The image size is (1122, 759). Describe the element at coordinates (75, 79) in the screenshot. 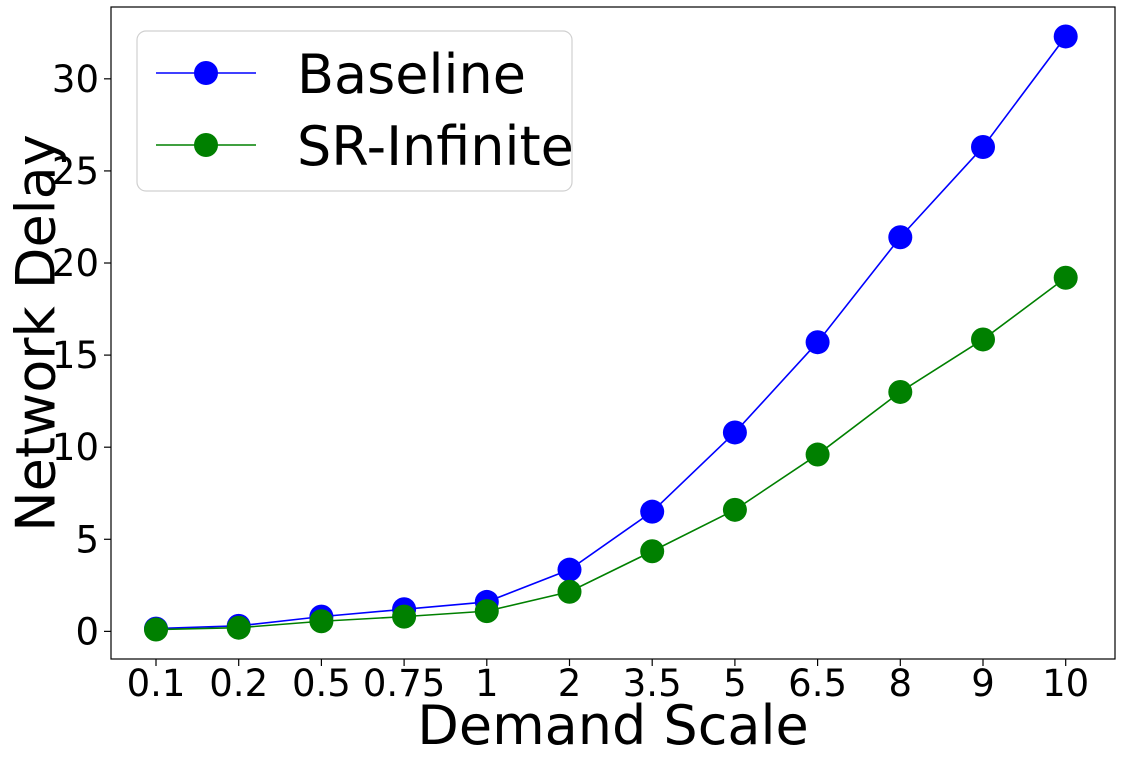

I see `y-tick-label: 30` at that location.